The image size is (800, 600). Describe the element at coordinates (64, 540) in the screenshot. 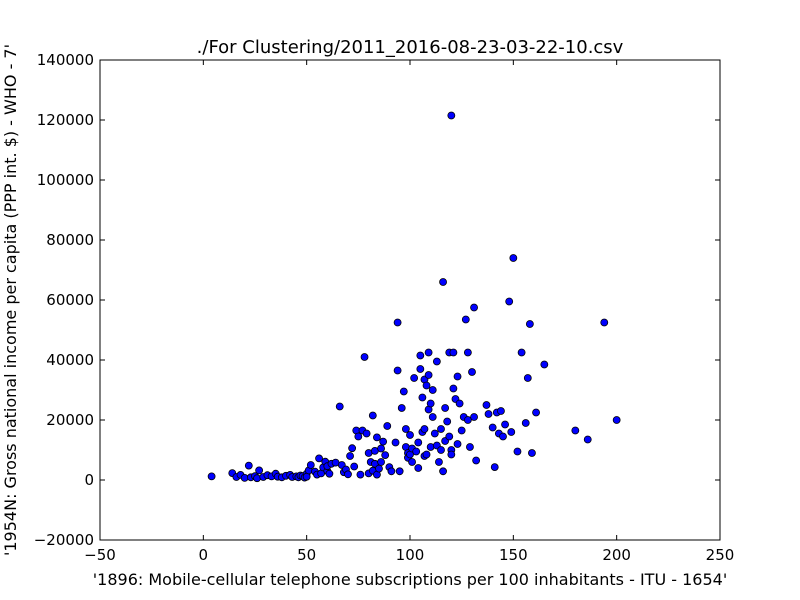

I see `y-tick-label: −20000` at that location.